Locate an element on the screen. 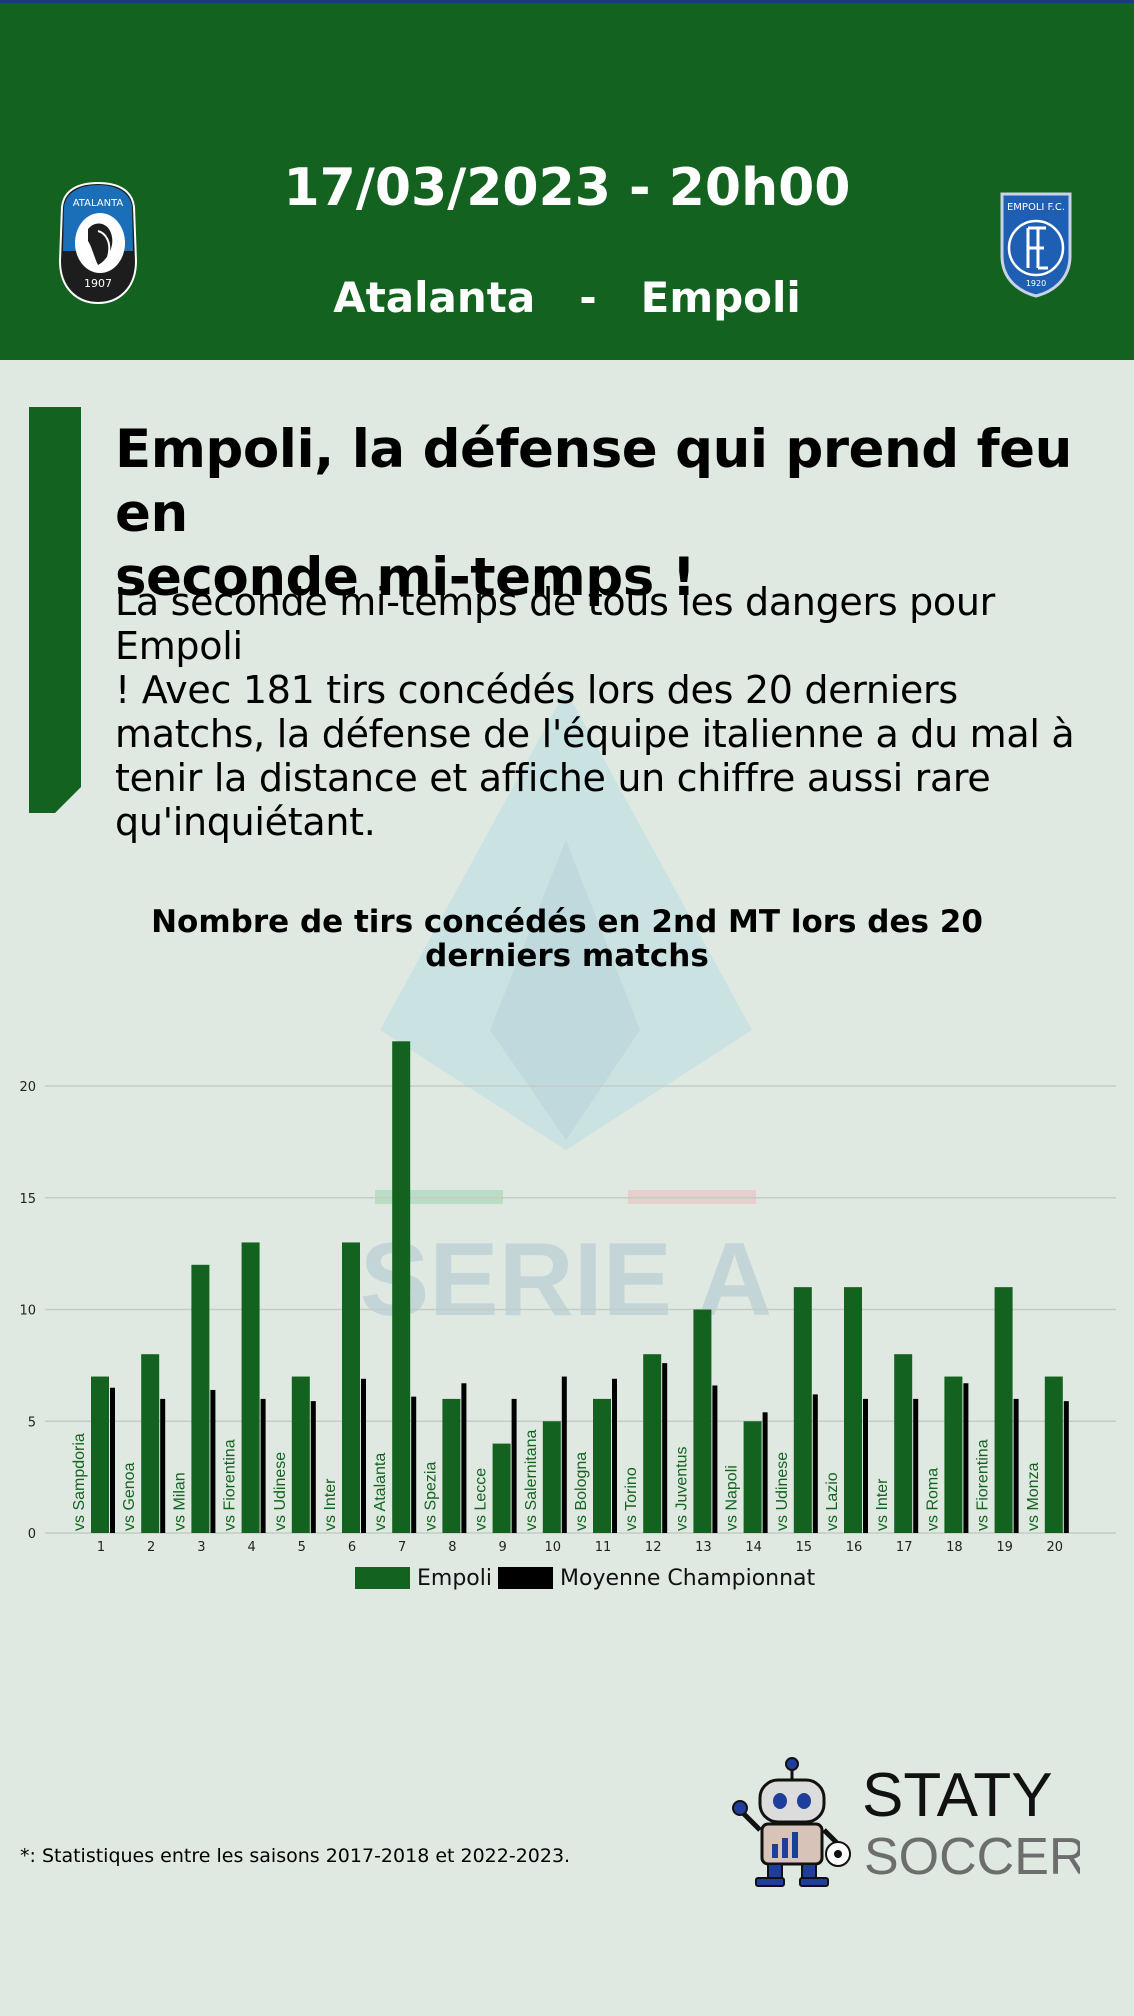 This screenshot has height=2016, width=1134. x-tick-label: 4 is located at coordinates (251, 1547).